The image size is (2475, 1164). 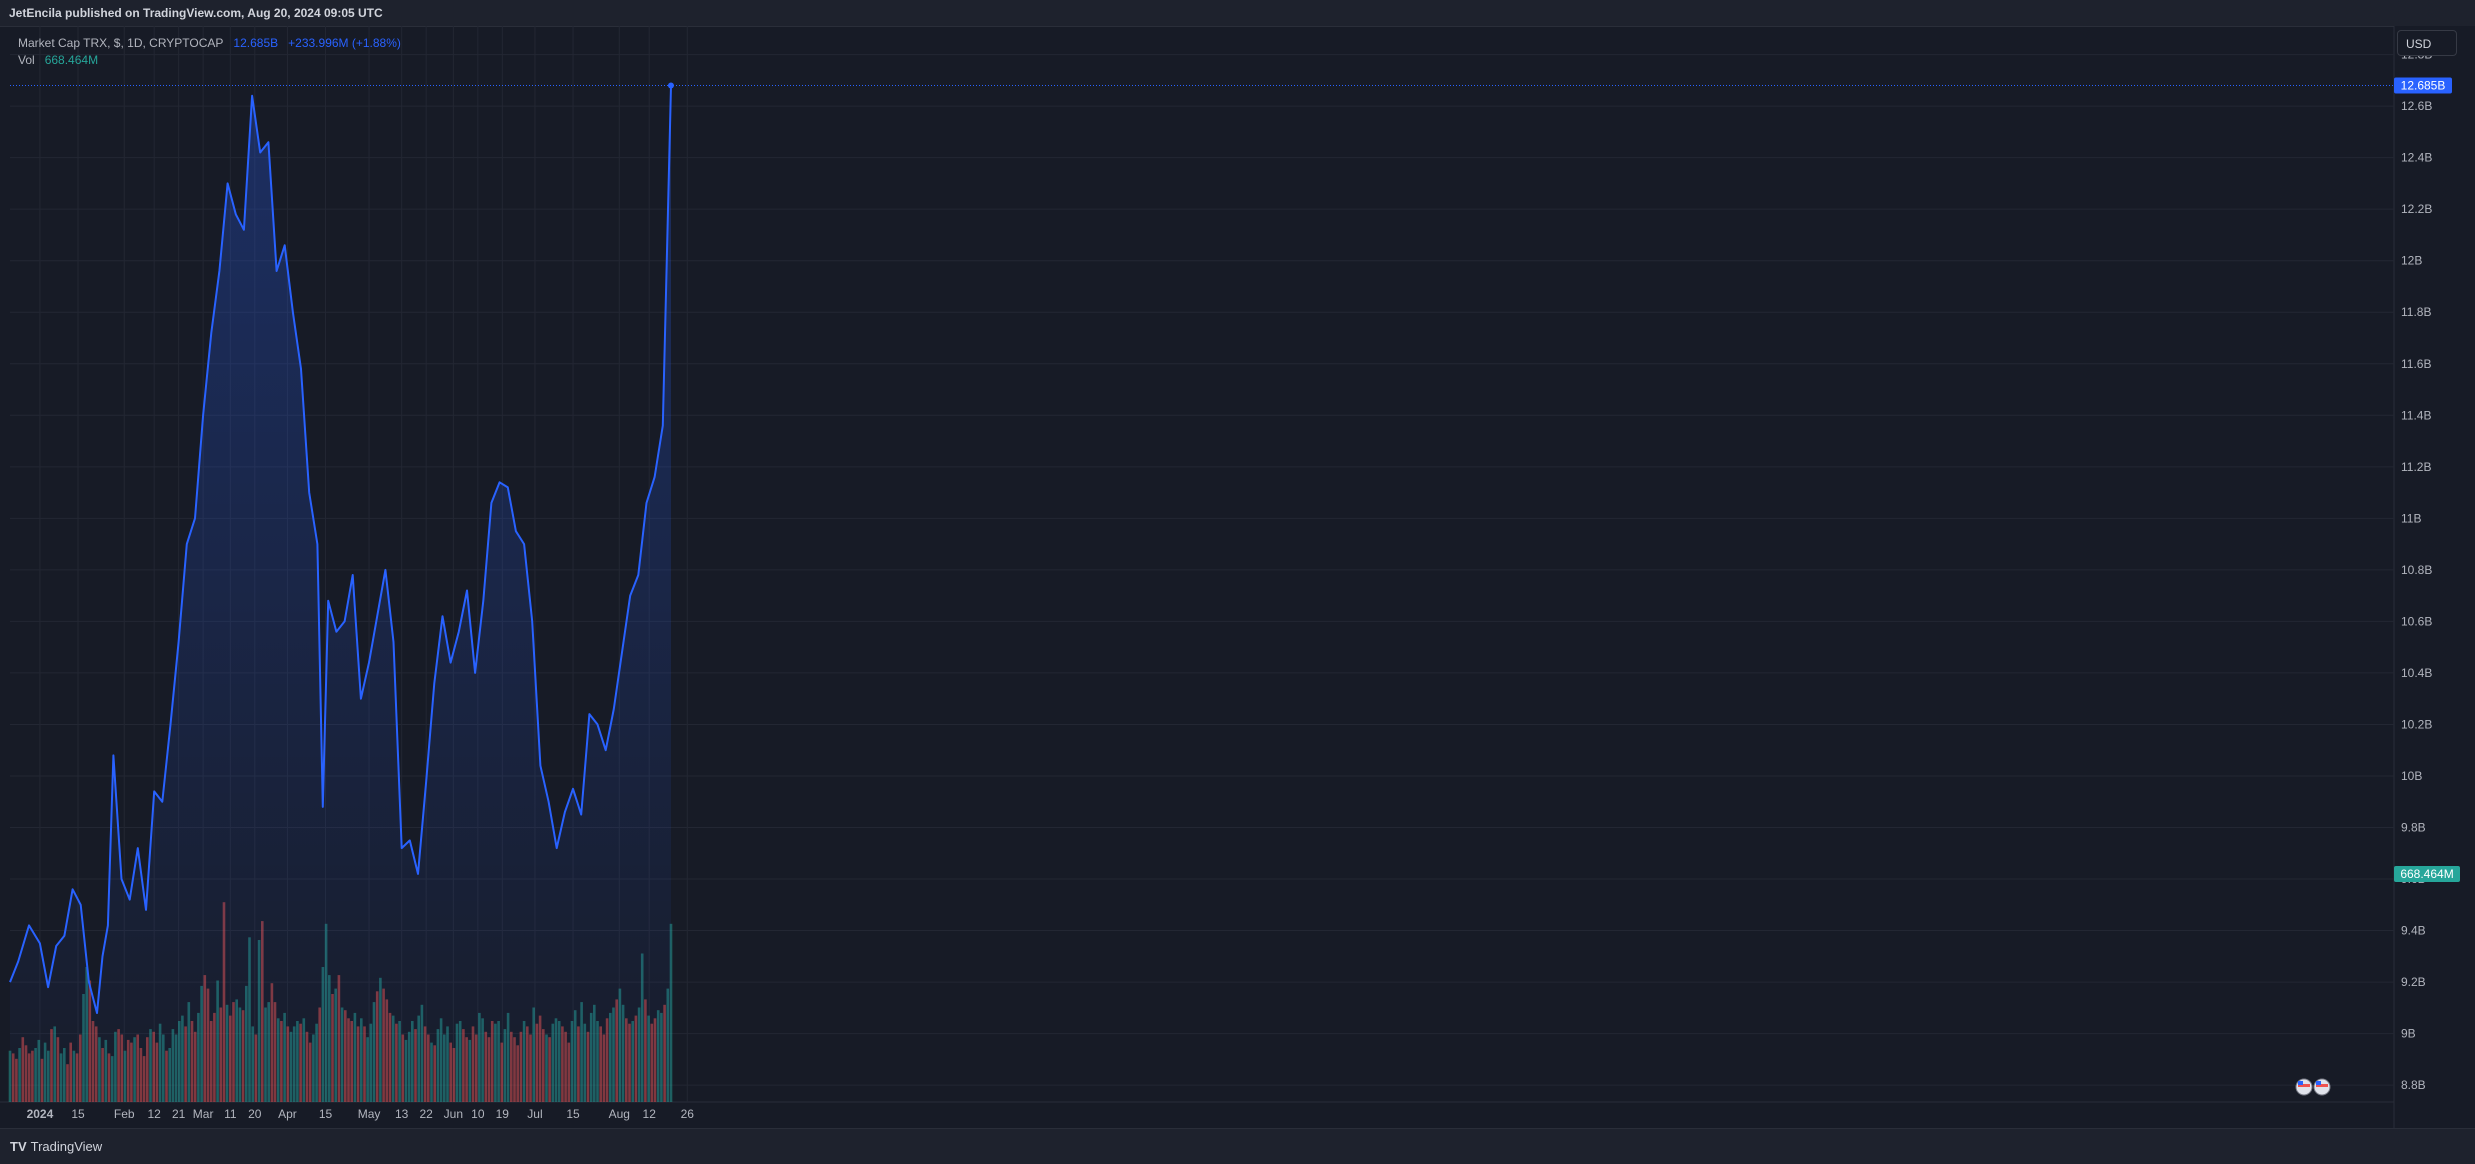 I want to click on legend-value: 12.685B, so click(x=256, y=43).